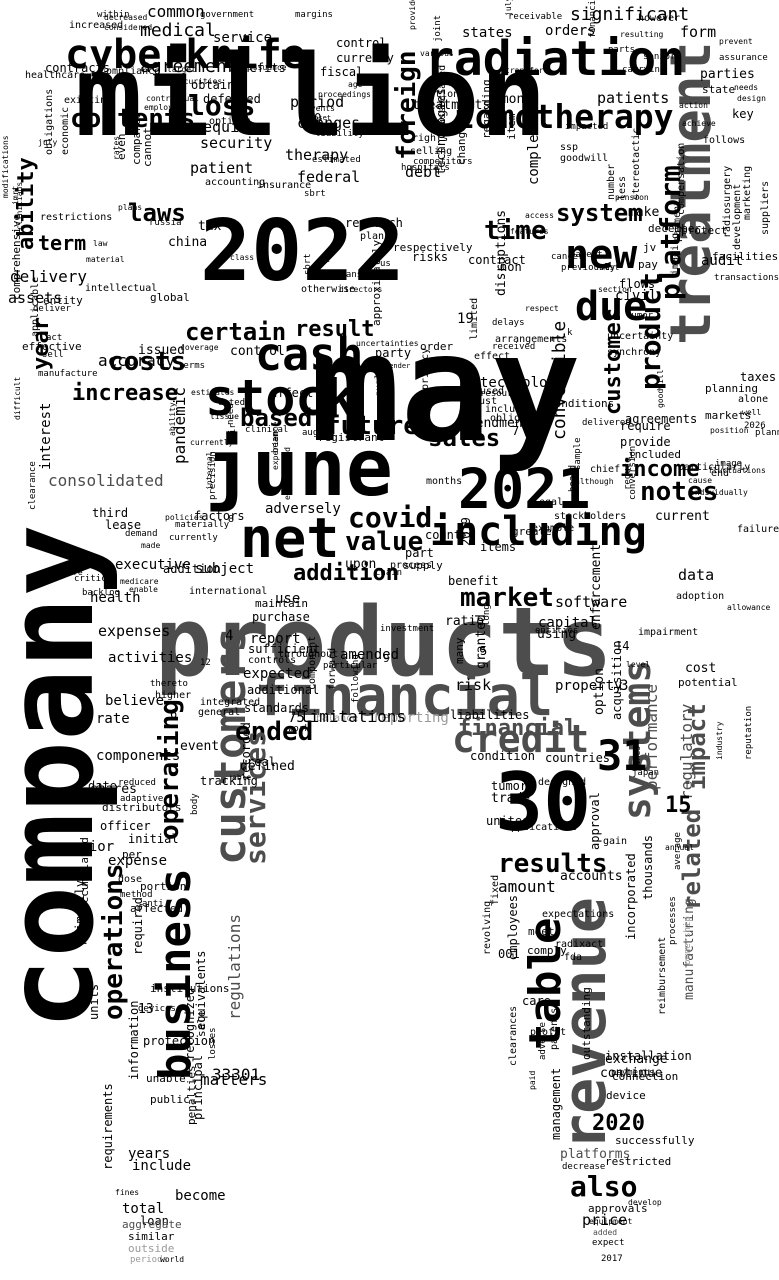 The height and width of the screenshot is (1280, 779). Describe the element at coordinates (719, 492) in the screenshot. I see `word-219: individually` at that location.